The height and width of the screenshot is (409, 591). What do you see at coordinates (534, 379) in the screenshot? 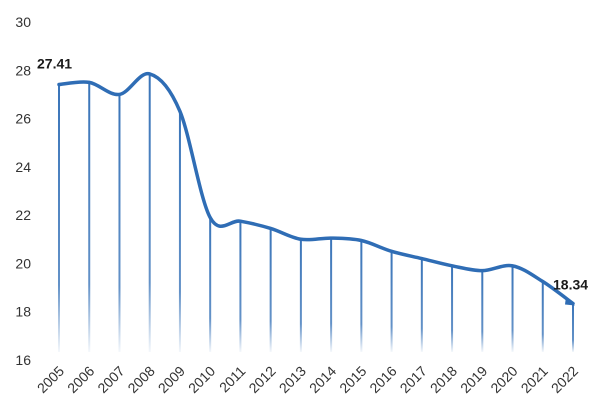
I see `x-tick-label: 2021` at bounding box center [534, 379].